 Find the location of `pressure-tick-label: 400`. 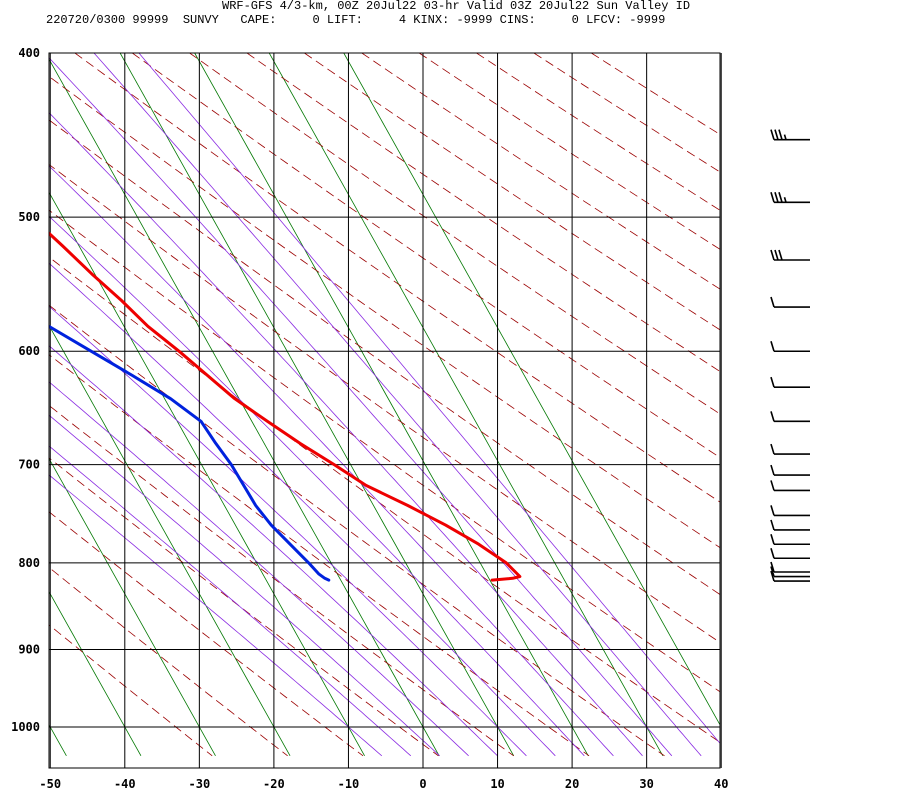

pressure-tick-label: 400 is located at coordinates (29, 53).